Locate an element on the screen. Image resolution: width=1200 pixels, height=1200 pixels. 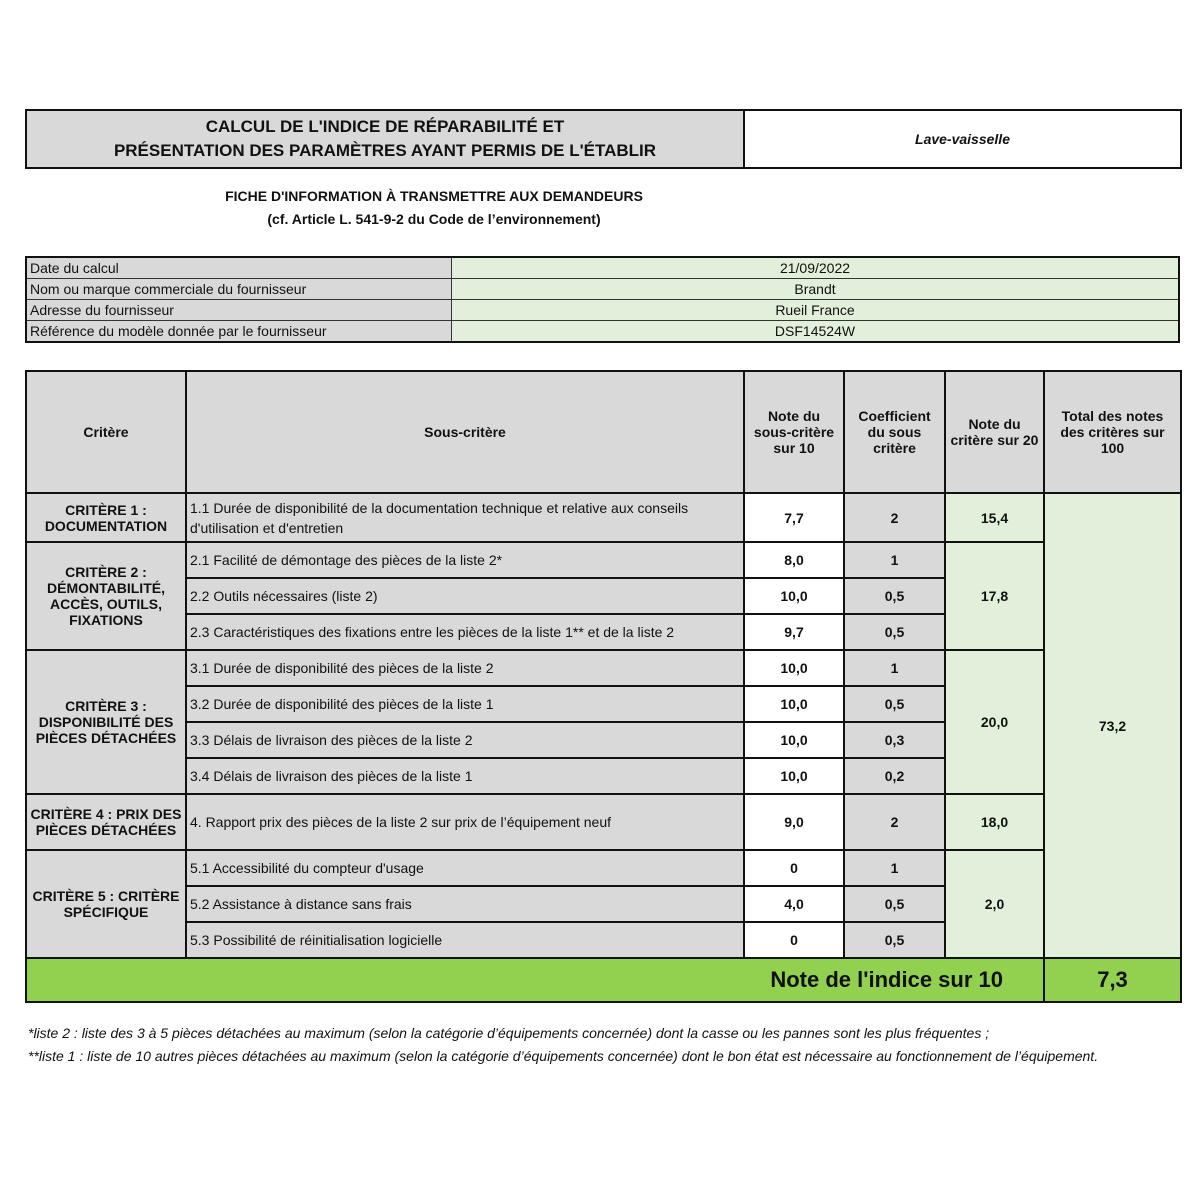
equipment-type: Lave-vaisselle is located at coordinates (962, 139).